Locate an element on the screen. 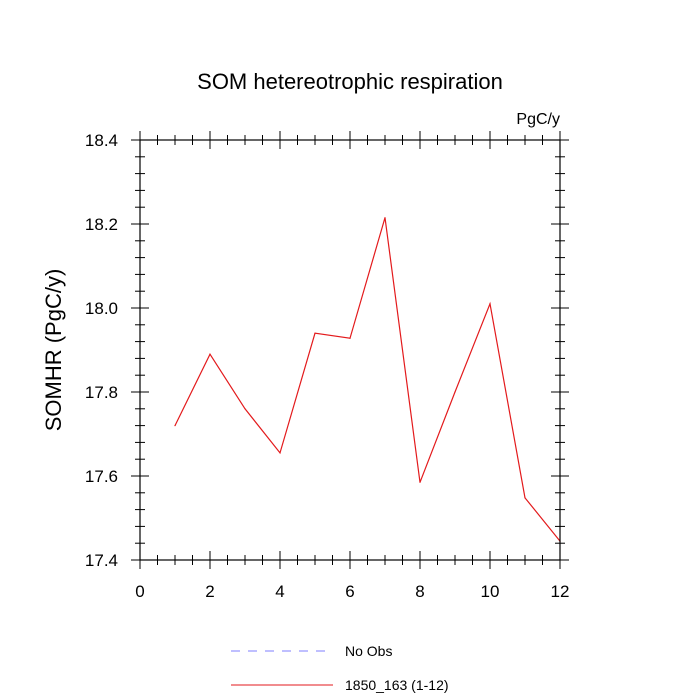 This screenshot has width=700, height=700. x-tick-label: 2 is located at coordinates (209, 591).